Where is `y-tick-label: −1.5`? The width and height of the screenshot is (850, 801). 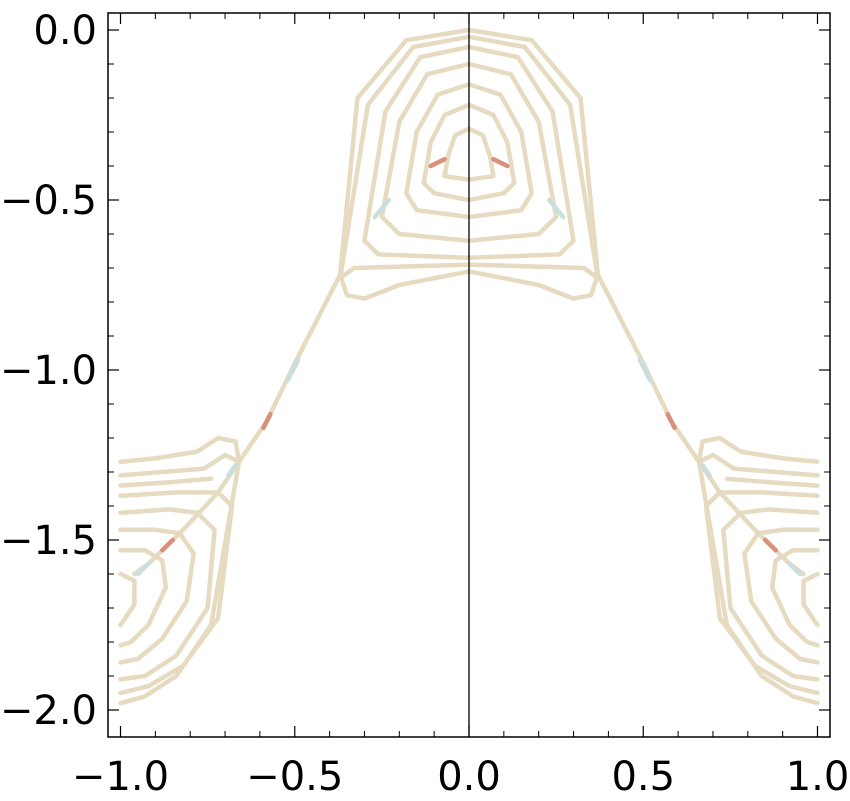 y-tick-label: −1.5 is located at coordinates (48, 541).